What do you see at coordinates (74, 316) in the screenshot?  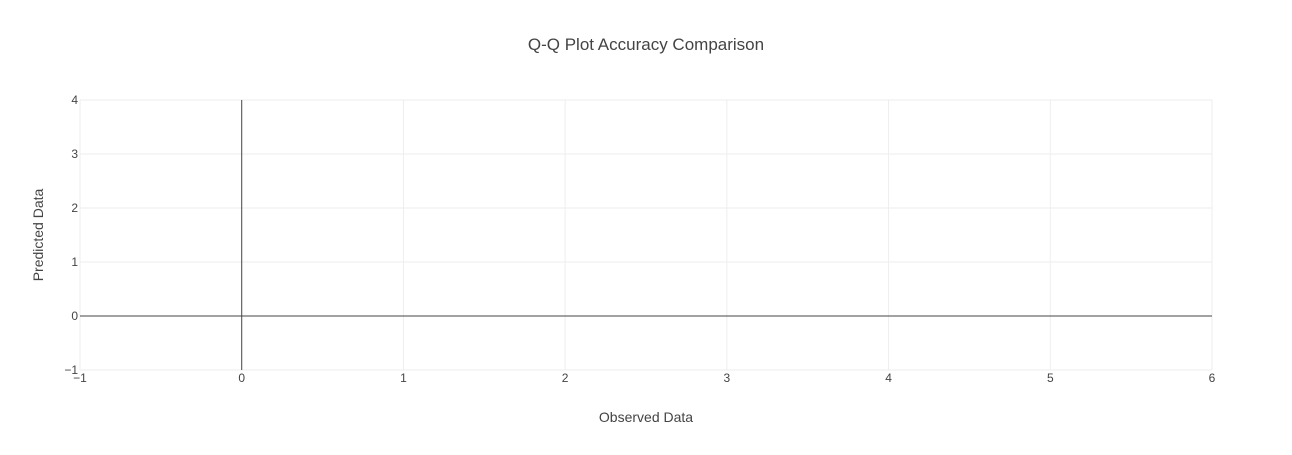 I see `y-tick-label: 0` at bounding box center [74, 316].